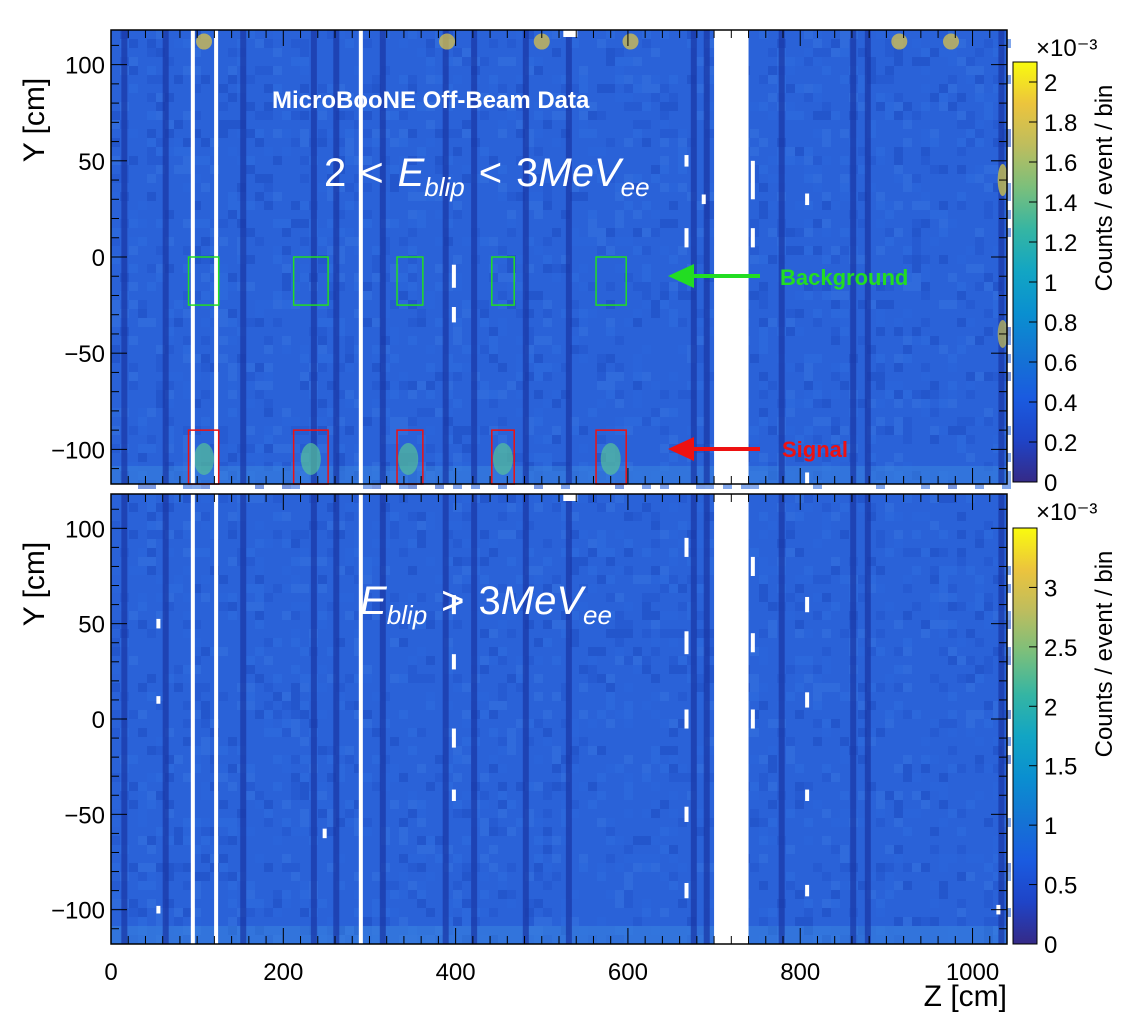 The image size is (1124, 1019). What do you see at coordinates (1104, 654) in the screenshot?
I see `bottom-colorbar-title: Counts / event / bin` at bounding box center [1104, 654].